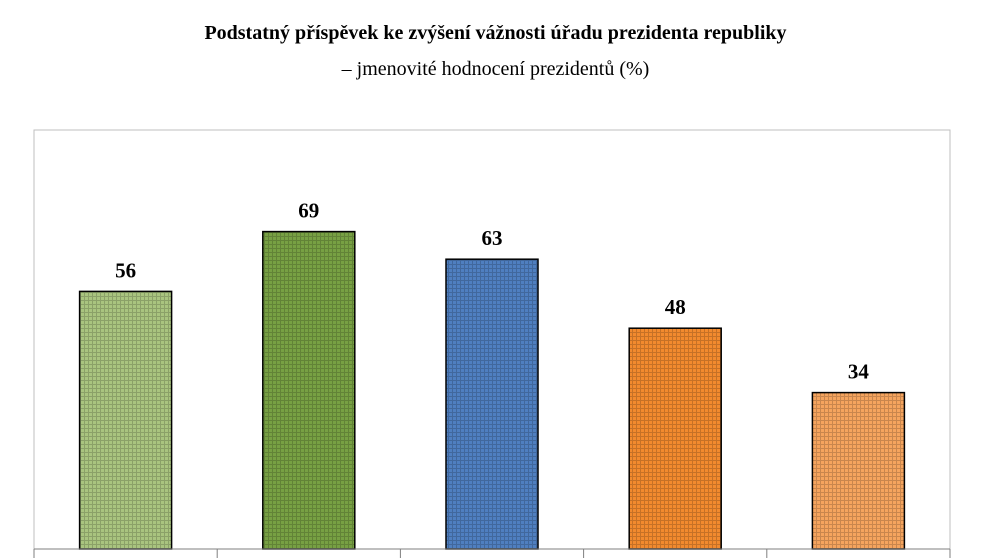 The image size is (991, 558). I want to click on data-label-1: 56, so click(125, 270).